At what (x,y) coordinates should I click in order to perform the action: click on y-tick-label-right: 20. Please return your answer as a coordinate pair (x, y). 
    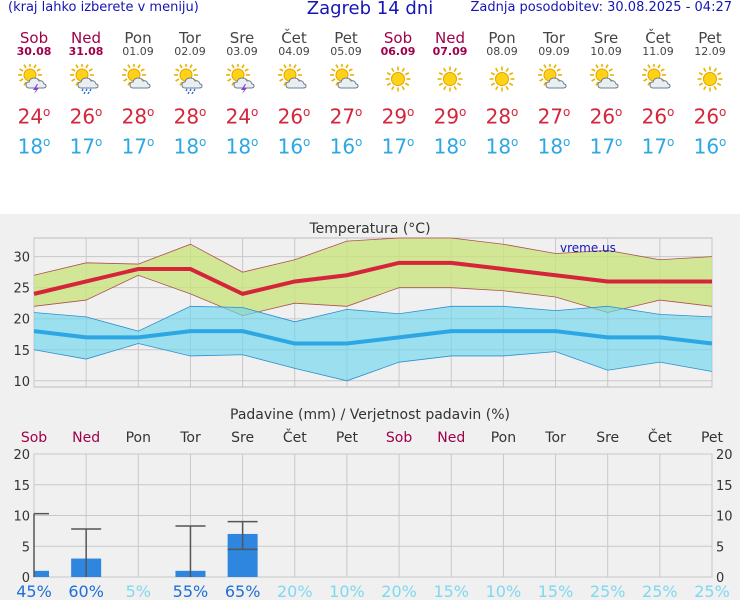
    Looking at the image, I should click on (724, 455).